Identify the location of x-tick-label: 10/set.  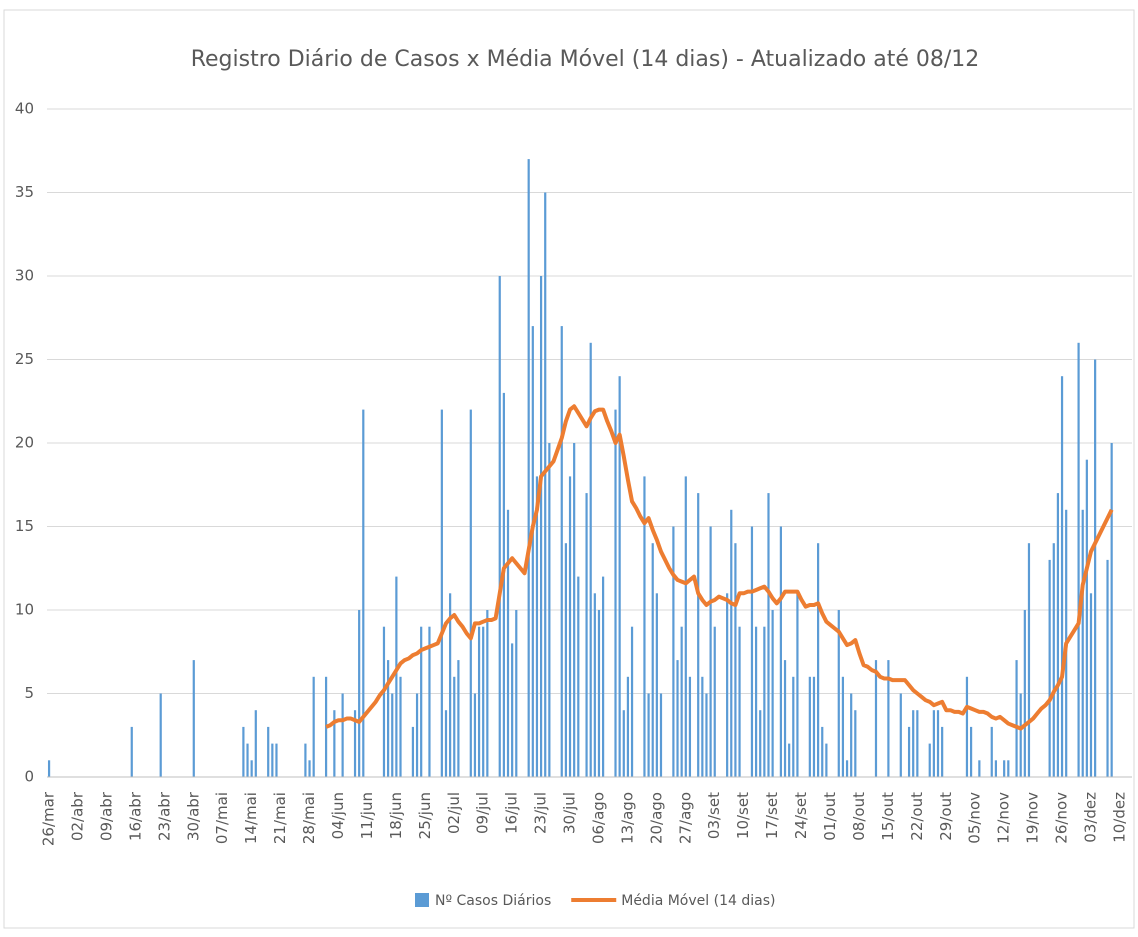
(743, 815).